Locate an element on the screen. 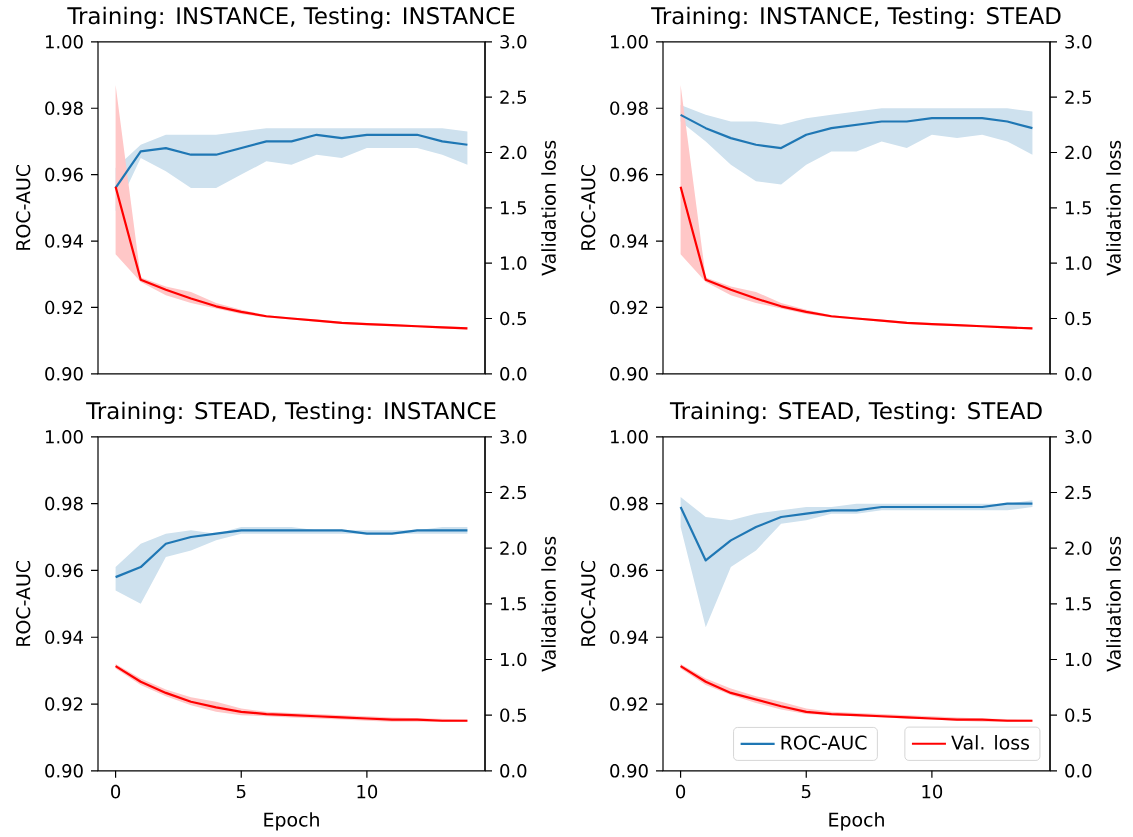 The image size is (1133, 837). chart-title: Training: STEAD, Testing: STEAD is located at coordinates (855, 412).